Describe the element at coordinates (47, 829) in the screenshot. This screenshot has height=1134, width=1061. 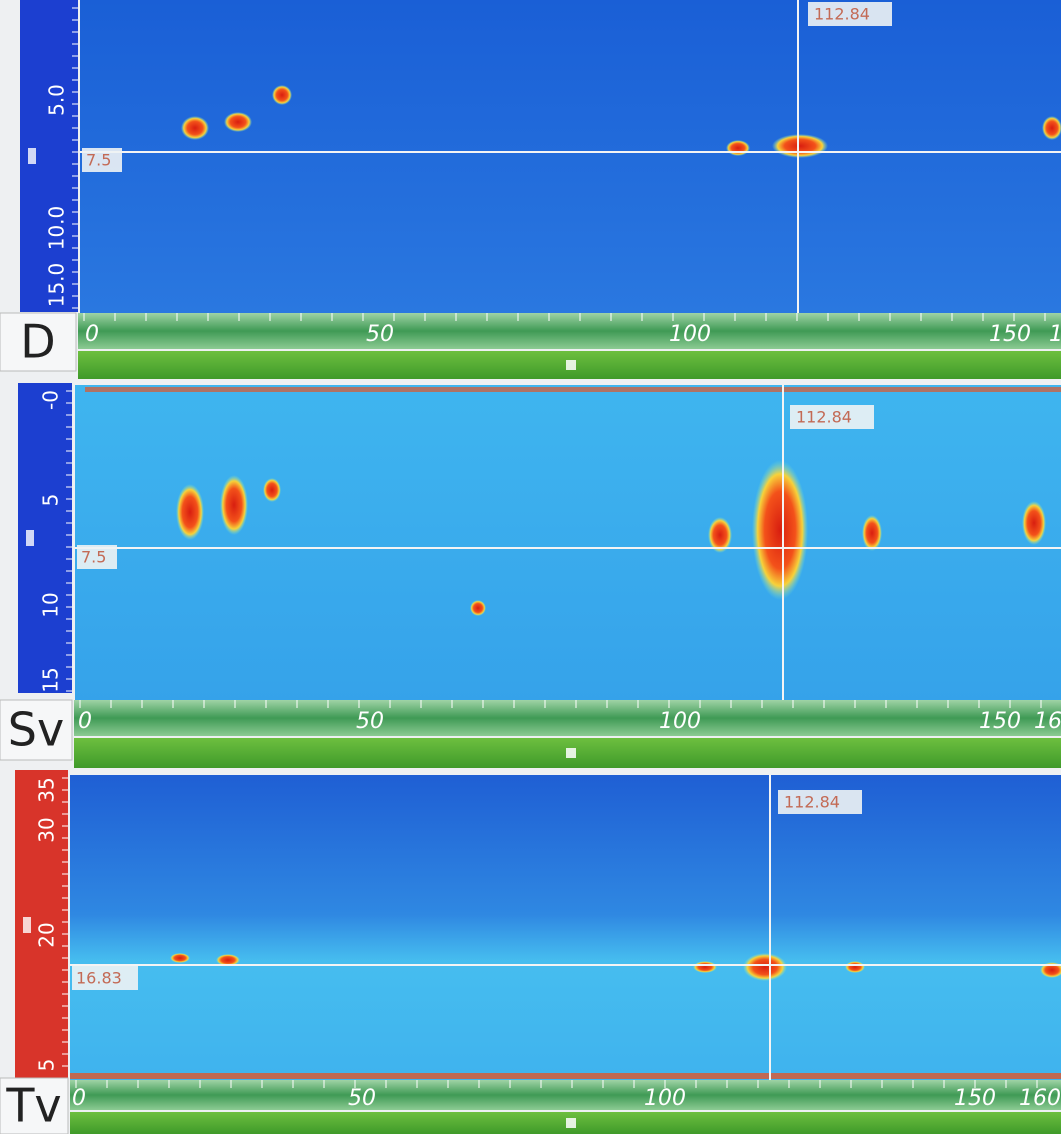
I see `y-tick-label: 30` at that location.